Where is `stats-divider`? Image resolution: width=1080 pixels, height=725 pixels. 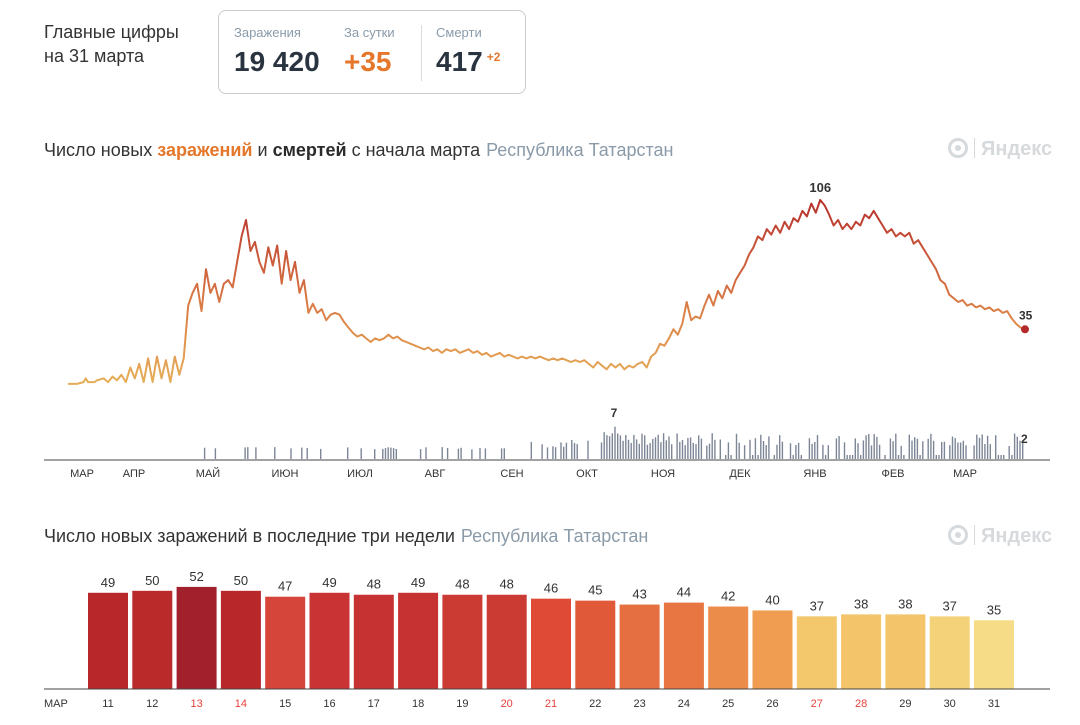
stats-divider is located at coordinates (421, 53).